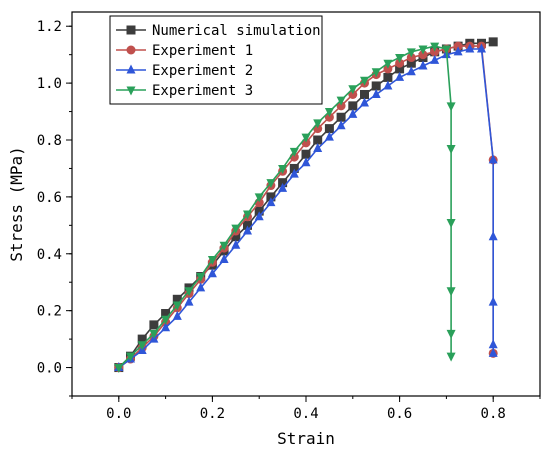 The width and height of the screenshot is (550, 455). I want to click on x-tick-label: 0.8, so click(493, 414).